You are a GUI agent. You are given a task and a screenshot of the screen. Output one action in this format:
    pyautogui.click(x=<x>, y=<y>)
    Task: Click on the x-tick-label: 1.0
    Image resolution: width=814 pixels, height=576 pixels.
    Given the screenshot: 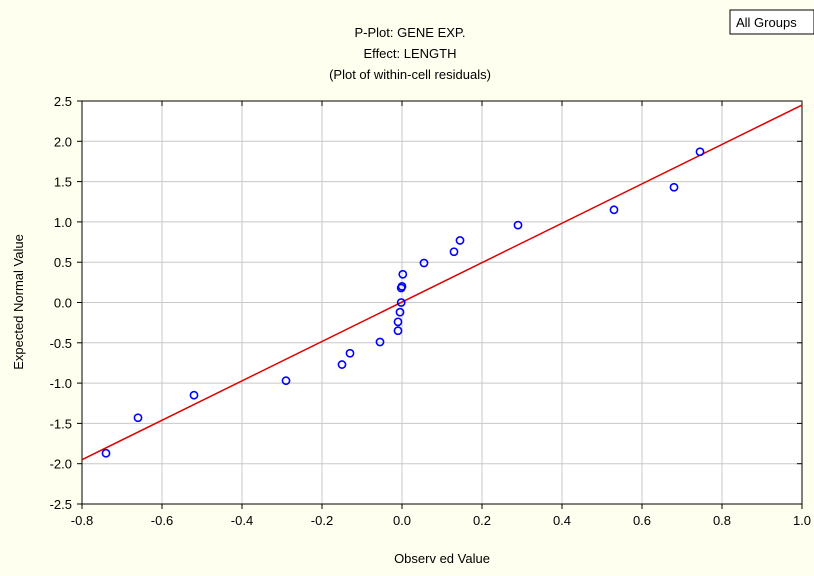 What is the action you would take?
    pyautogui.click(x=802, y=520)
    